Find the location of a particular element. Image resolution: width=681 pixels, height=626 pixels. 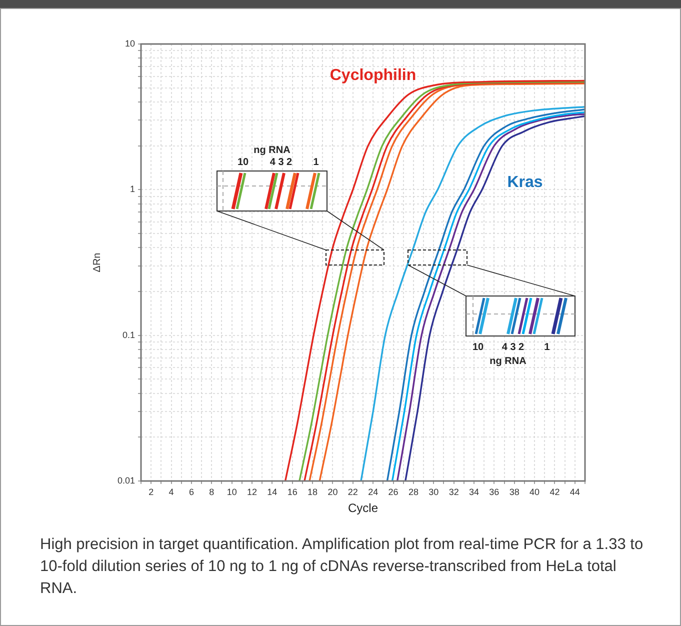

annotation: Cyclophilin is located at coordinates (373, 76).